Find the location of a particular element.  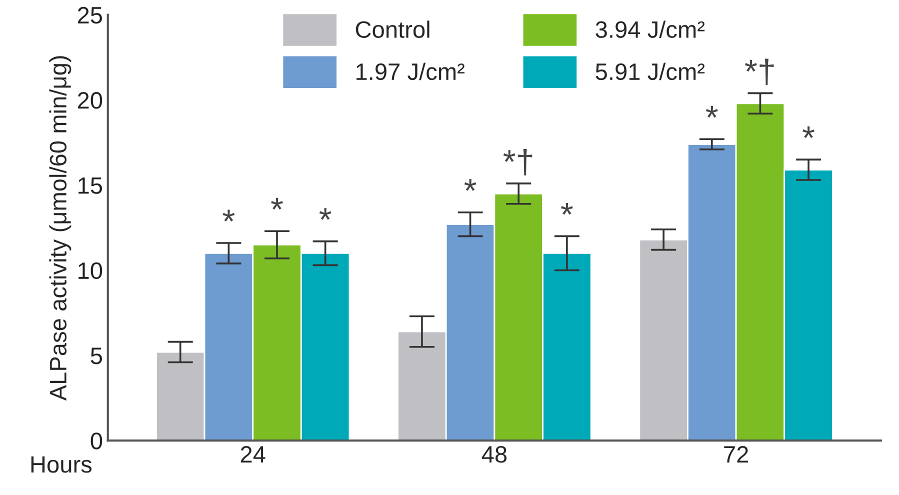

x-tick-label: 48 is located at coordinates (494, 454).